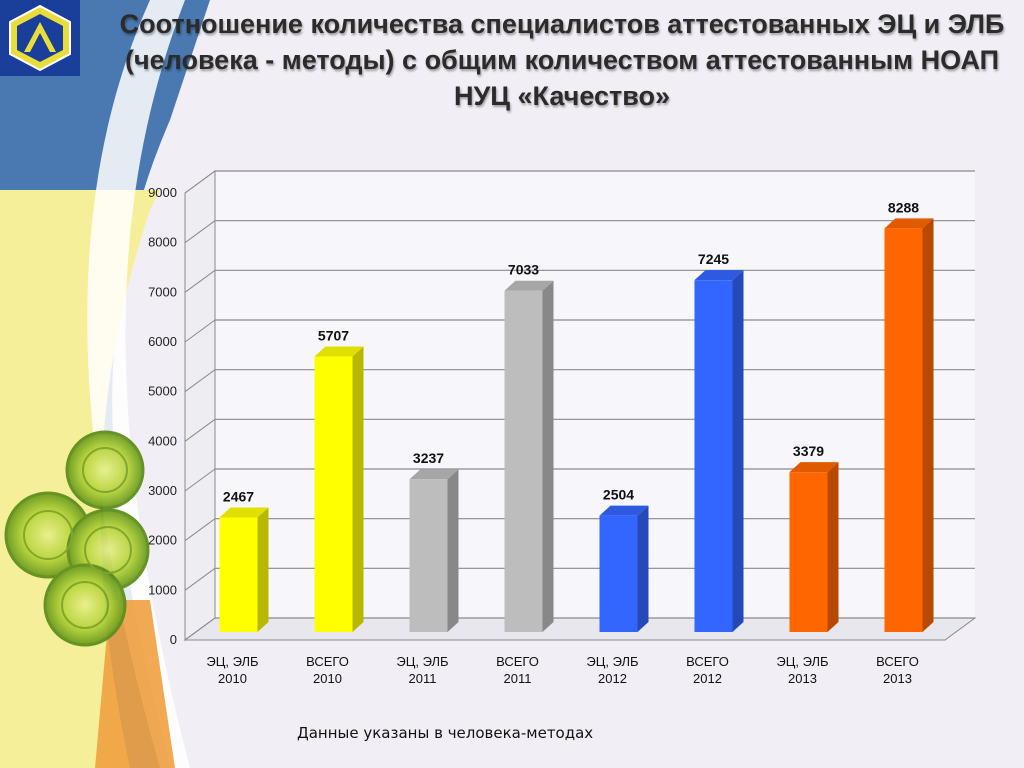 The image size is (1024, 768). Describe the element at coordinates (162, 341) in the screenshot. I see `y-tick-label: 6000` at that location.